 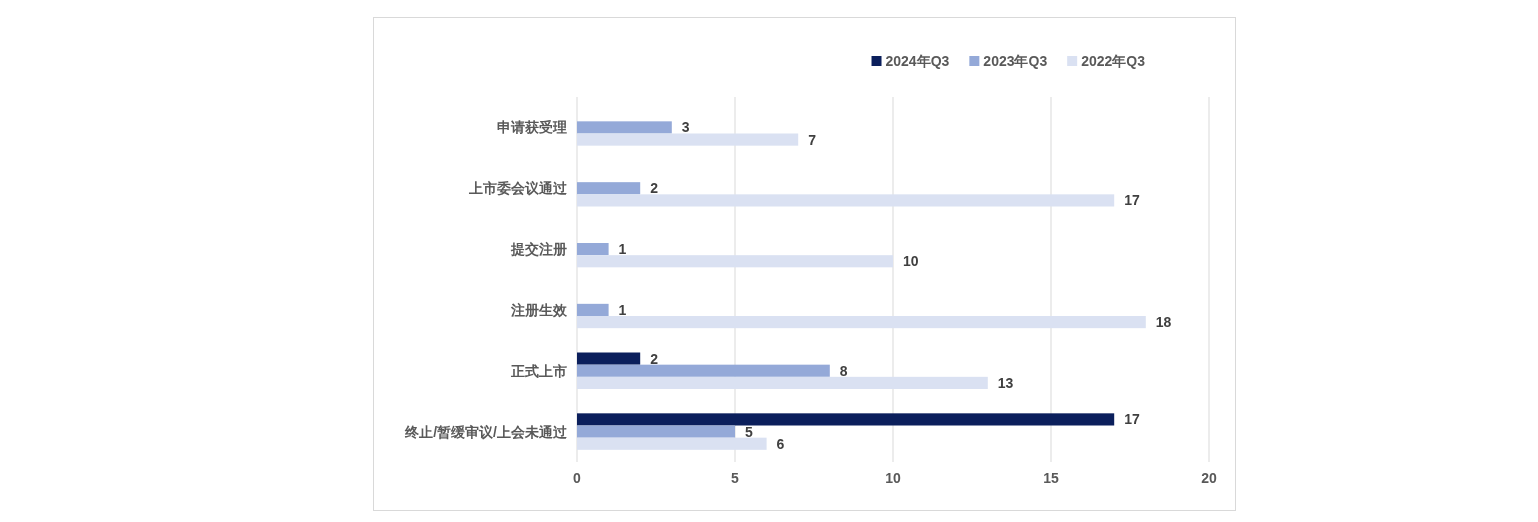 I want to click on legend-label: 2024年Q3, so click(x=917, y=61).